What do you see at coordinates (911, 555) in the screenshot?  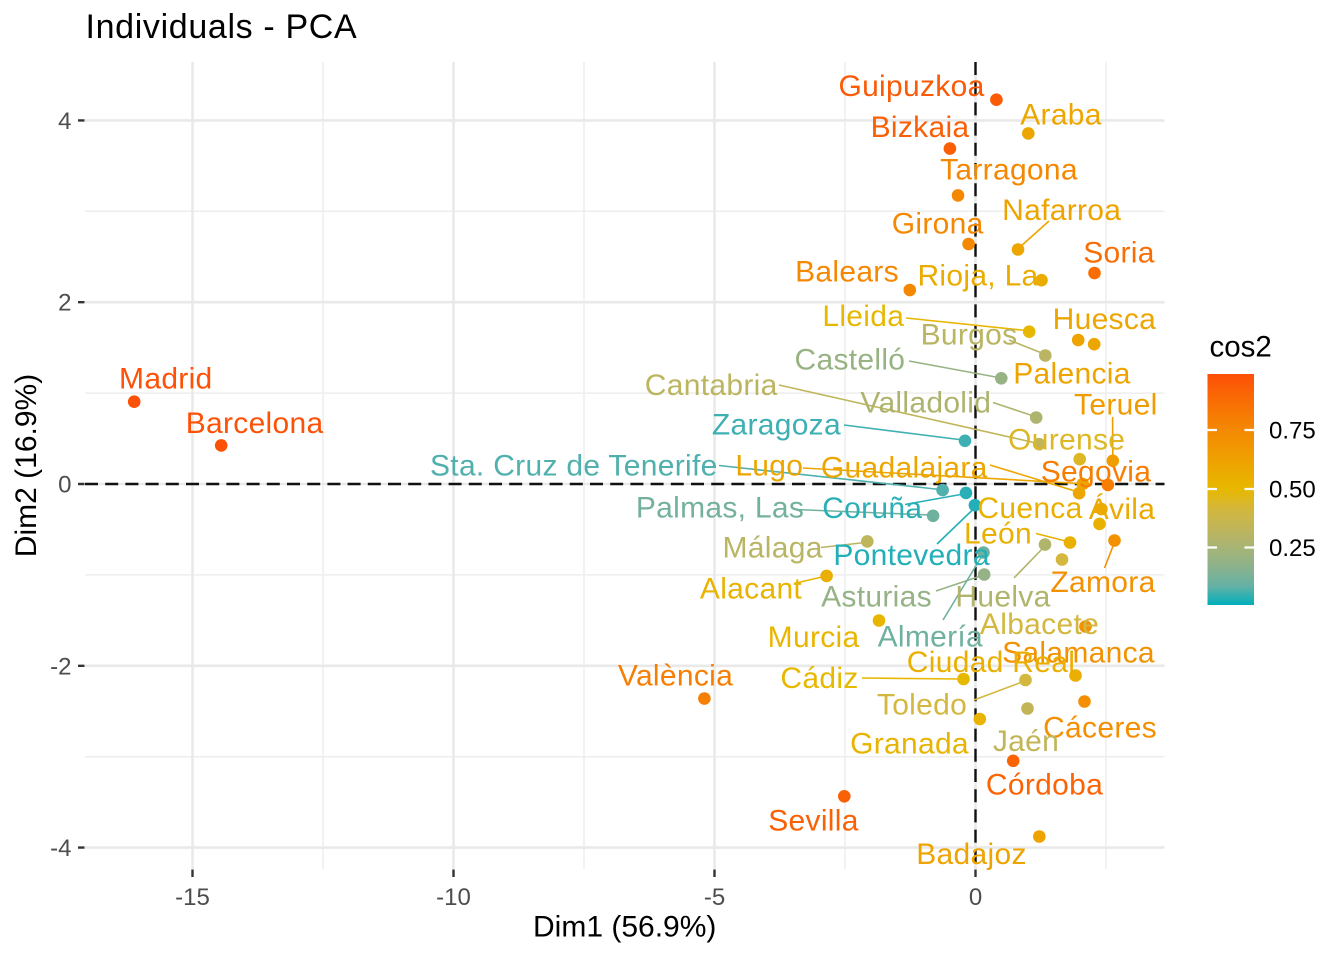 I see `svg-text: Pontevedra` at bounding box center [911, 555].